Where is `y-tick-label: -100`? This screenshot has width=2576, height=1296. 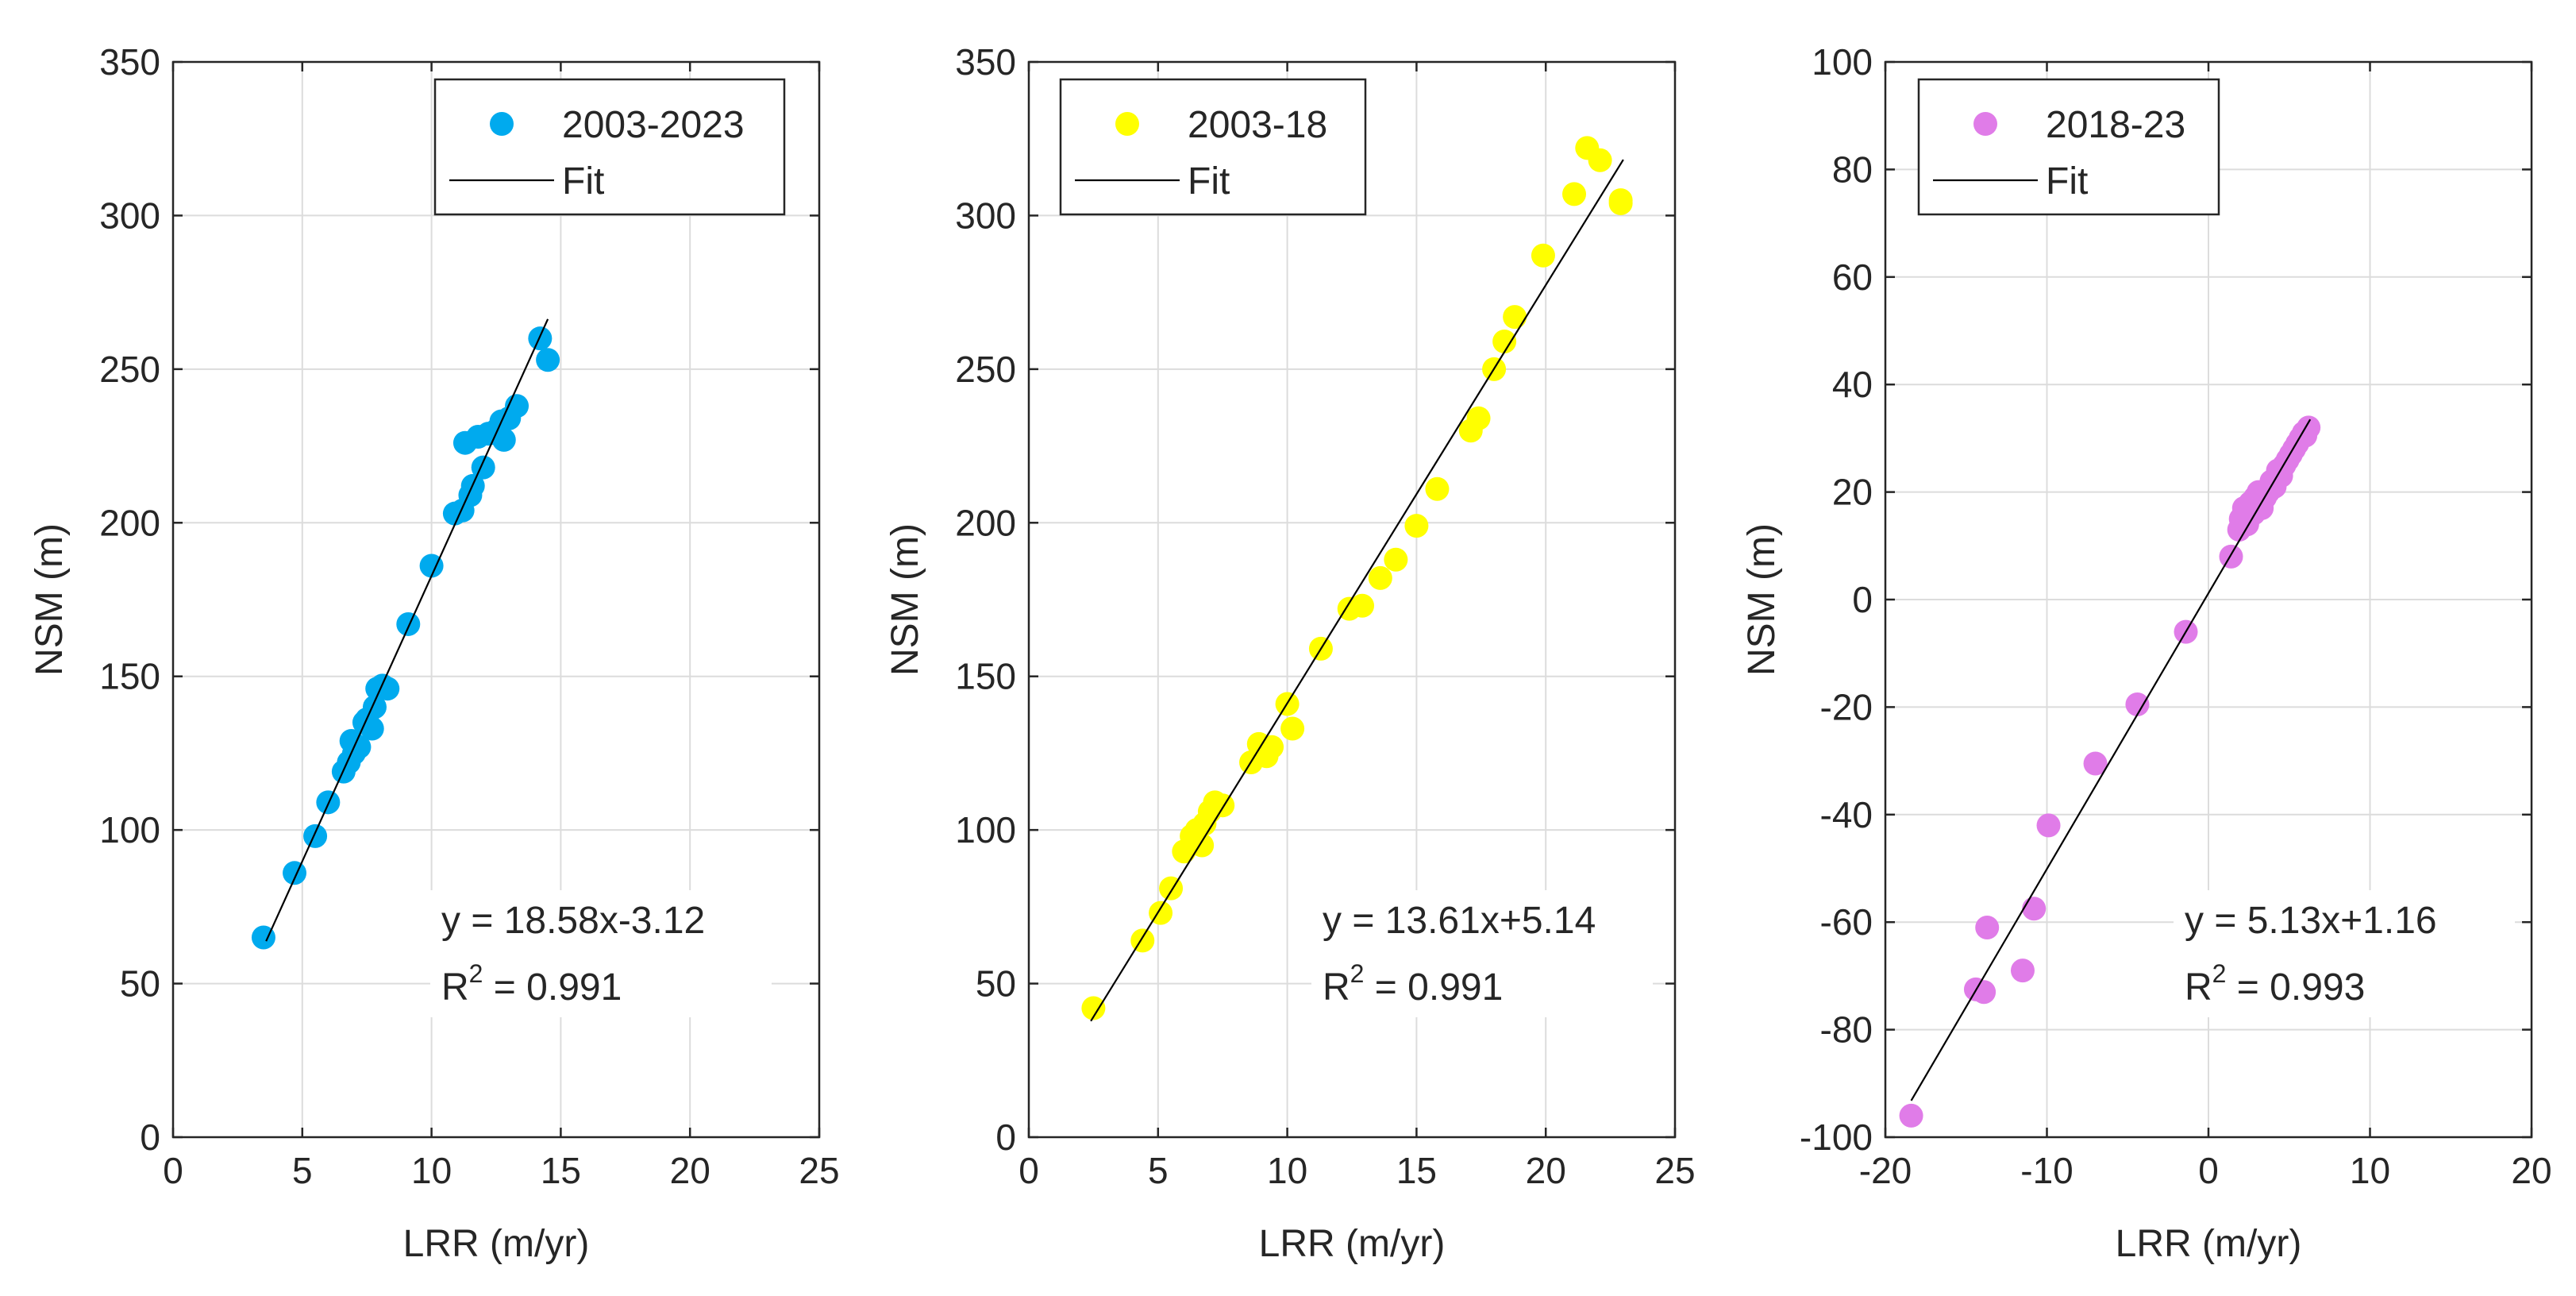
y-tick-label: -100 is located at coordinates (1837, 1137).